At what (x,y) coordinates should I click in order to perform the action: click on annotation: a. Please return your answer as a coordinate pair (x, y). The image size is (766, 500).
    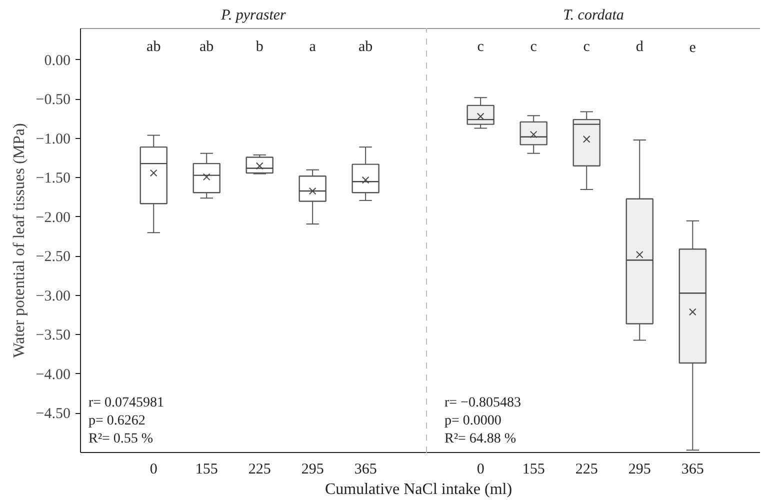
    Looking at the image, I should click on (312, 46).